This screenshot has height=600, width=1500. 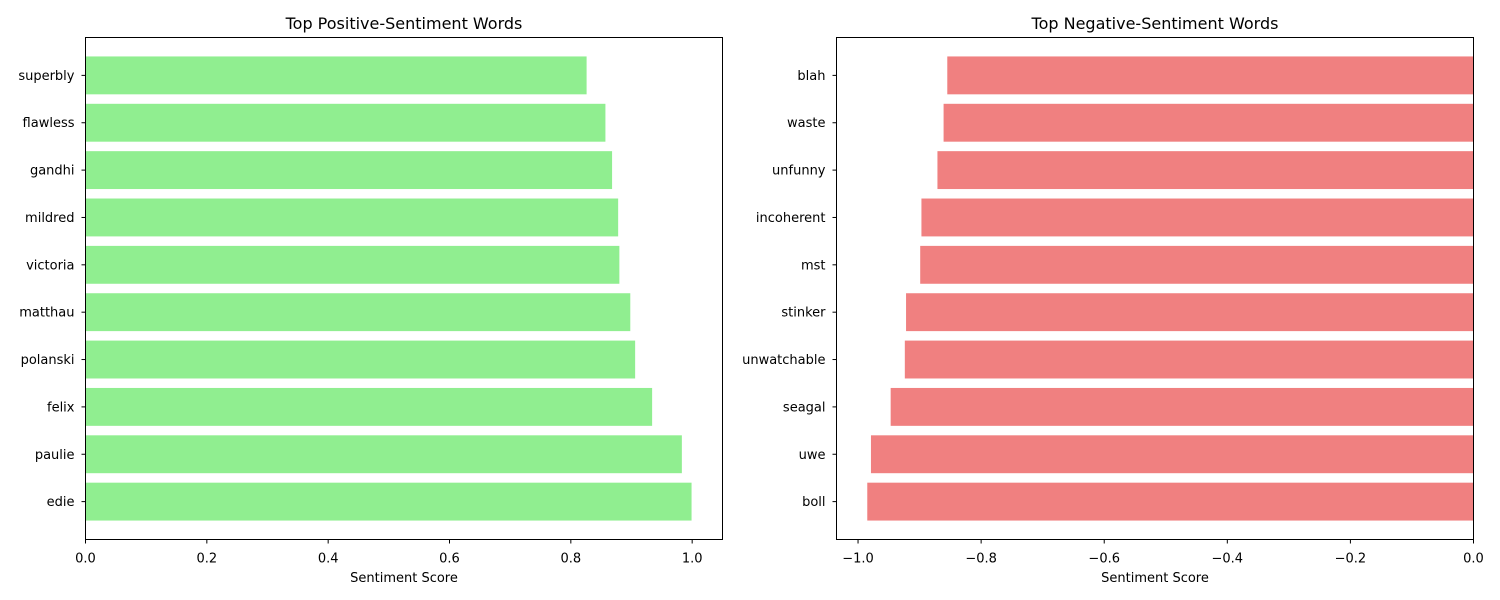 I want to click on negative-x-tick-label: −0.8, so click(x=981, y=559).